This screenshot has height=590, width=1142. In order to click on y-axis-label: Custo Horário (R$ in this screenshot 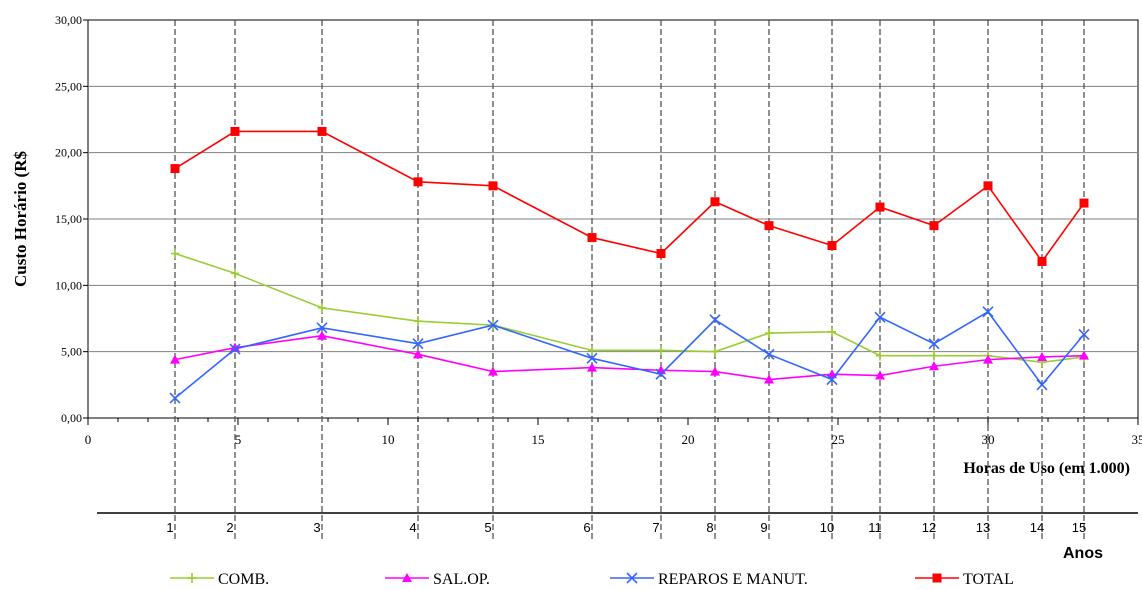, I will do `click(20, 219)`.